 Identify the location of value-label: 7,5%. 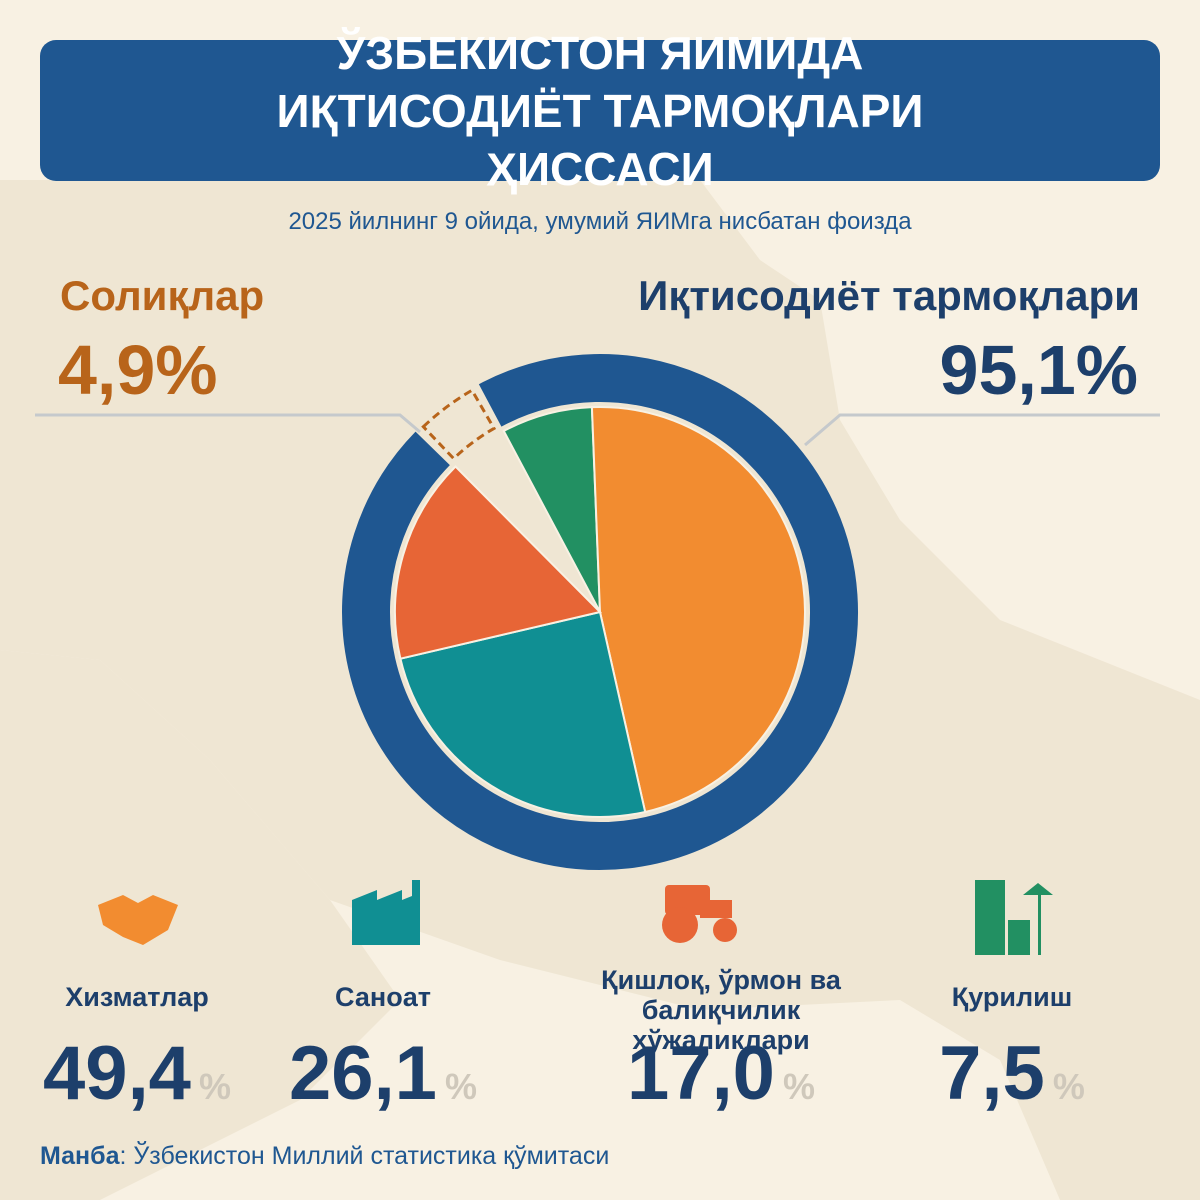
(1012, 1073).